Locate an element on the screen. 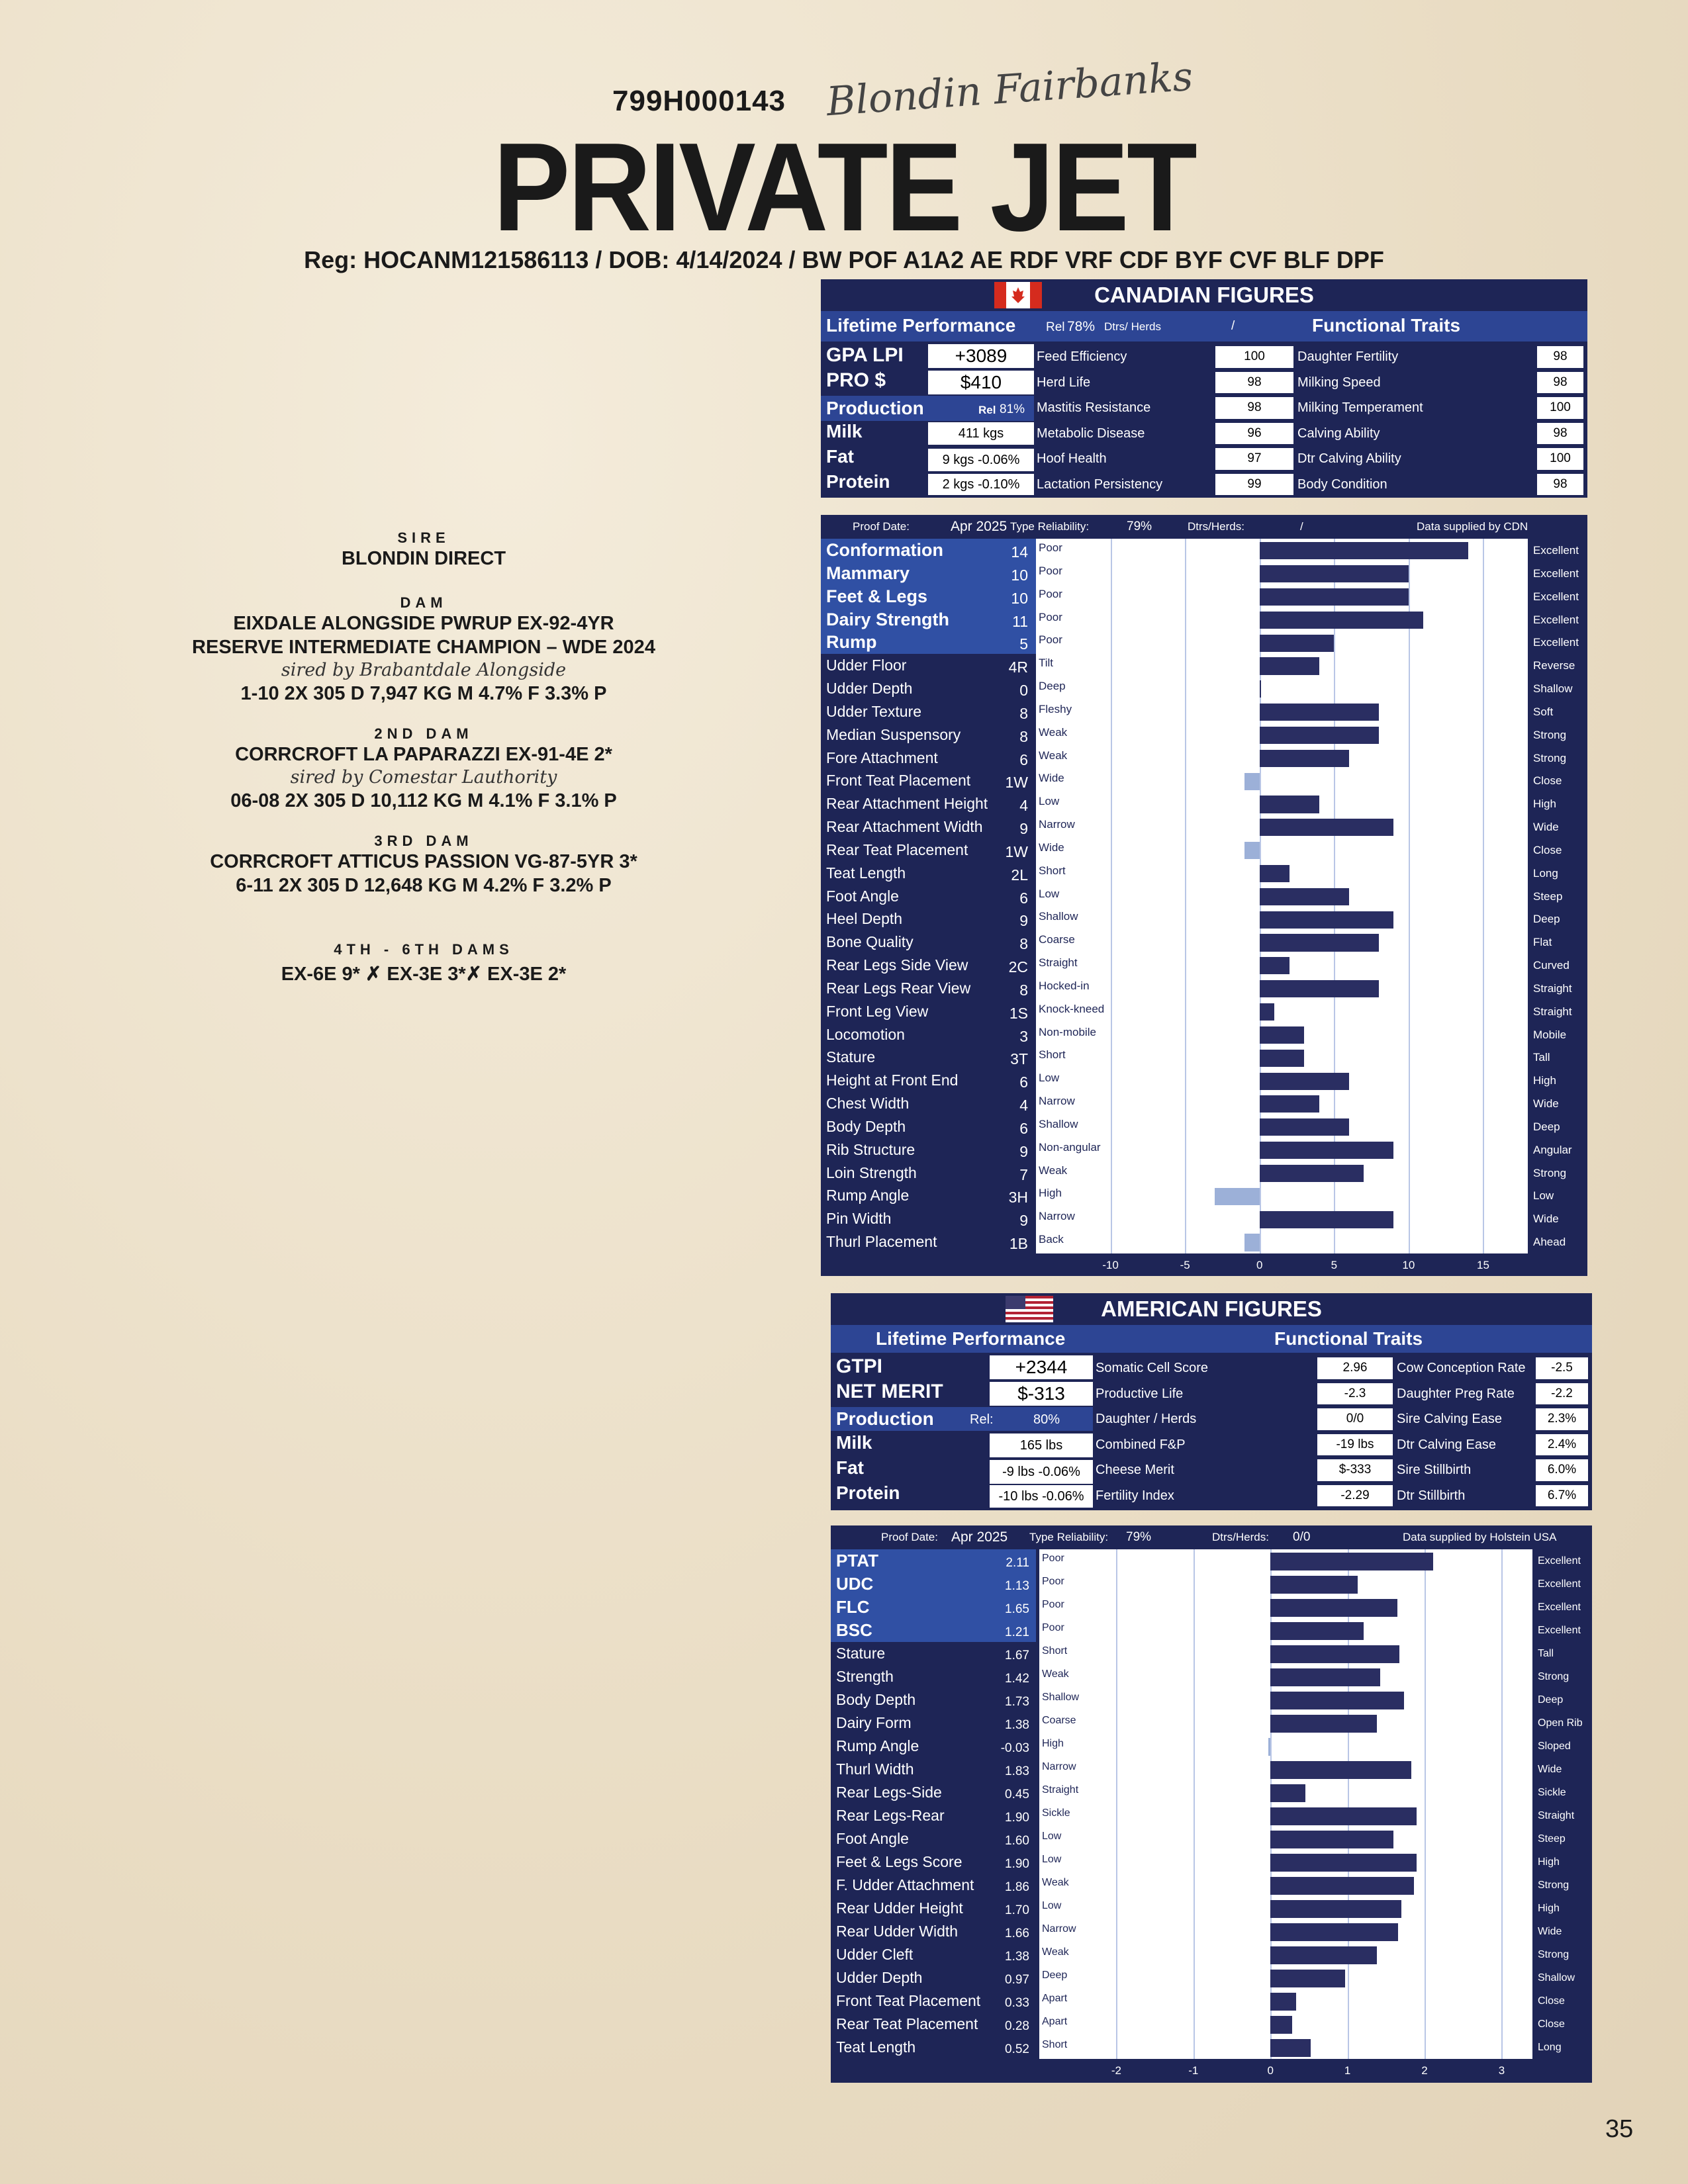  milk-value: 411 kgs is located at coordinates (981, 434).